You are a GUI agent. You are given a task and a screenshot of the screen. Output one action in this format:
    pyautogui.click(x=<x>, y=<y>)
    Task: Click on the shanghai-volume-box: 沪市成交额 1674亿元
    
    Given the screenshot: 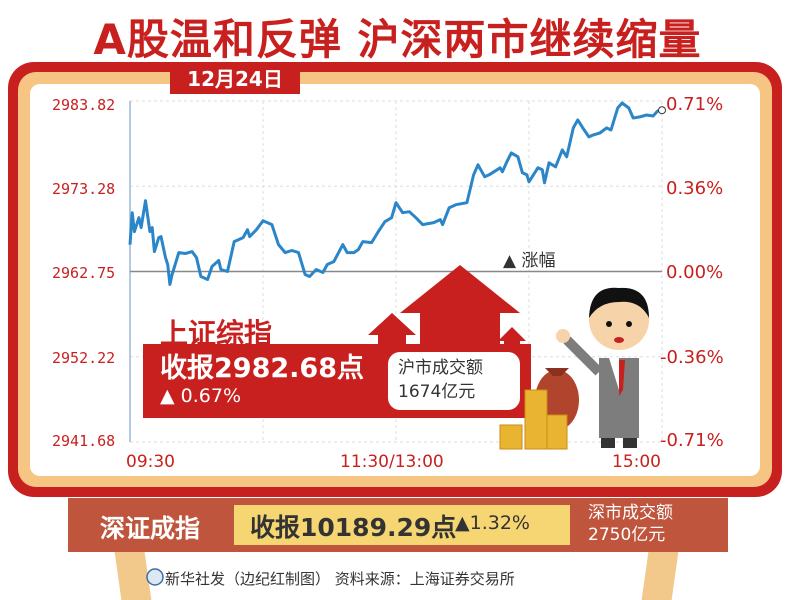 What is the action you would take?
    pyautogui.click(x=454, y=381)
    